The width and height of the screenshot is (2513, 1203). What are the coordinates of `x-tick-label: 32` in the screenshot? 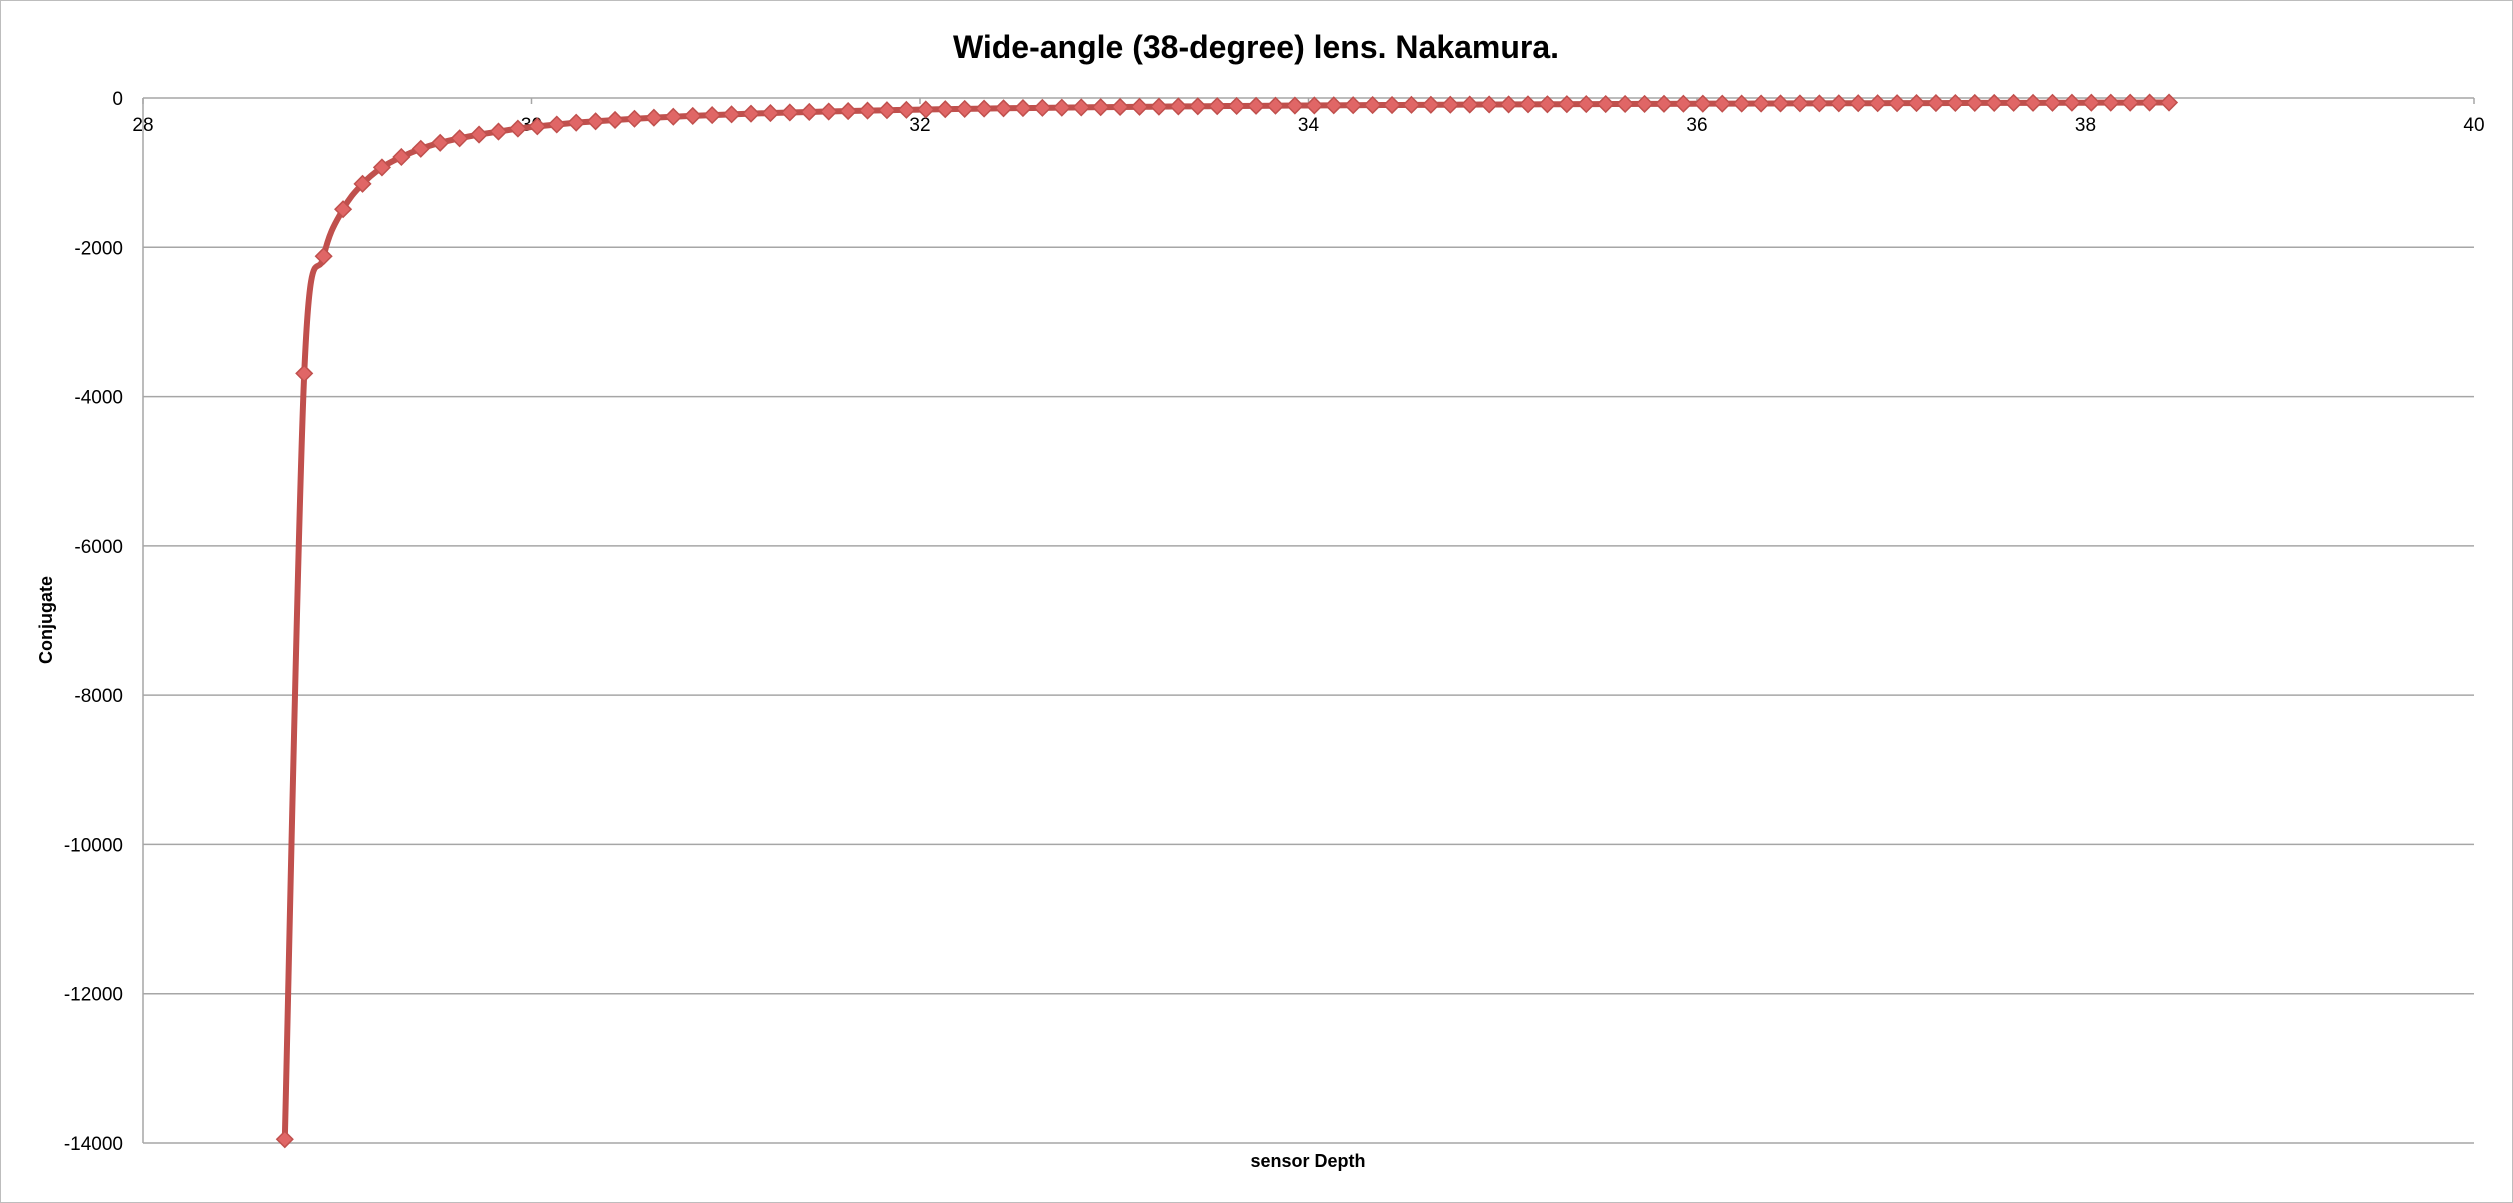 It's located at (919, 125).